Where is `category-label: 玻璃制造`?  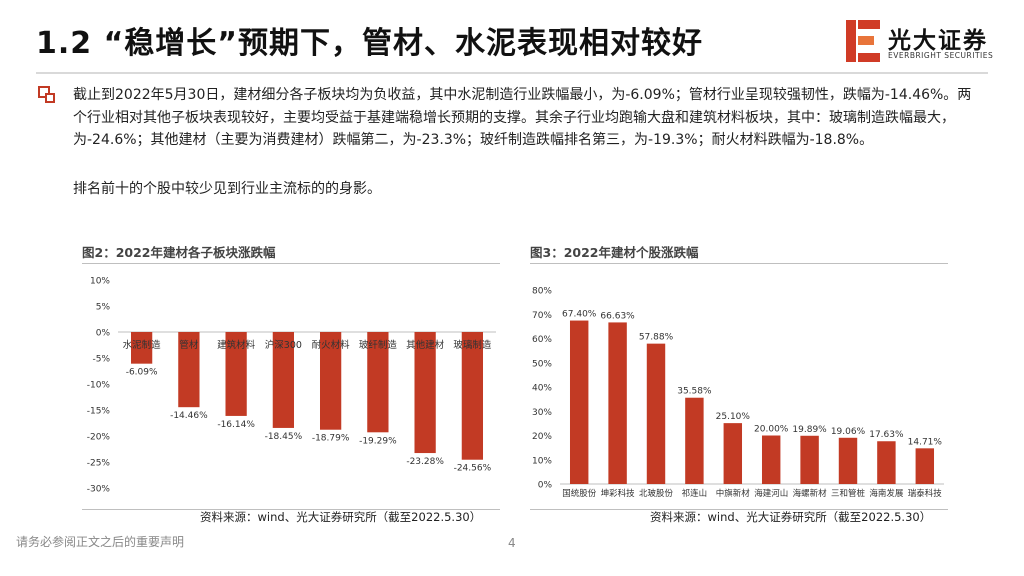
category-label: 玻璃制造 is located at coordinates (472, 345).